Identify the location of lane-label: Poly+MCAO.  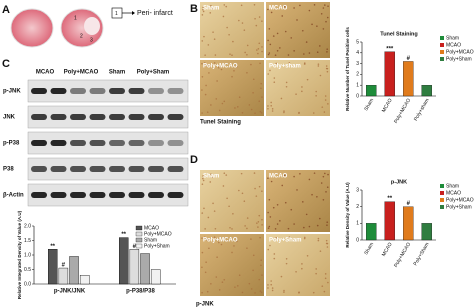
(81, 73).